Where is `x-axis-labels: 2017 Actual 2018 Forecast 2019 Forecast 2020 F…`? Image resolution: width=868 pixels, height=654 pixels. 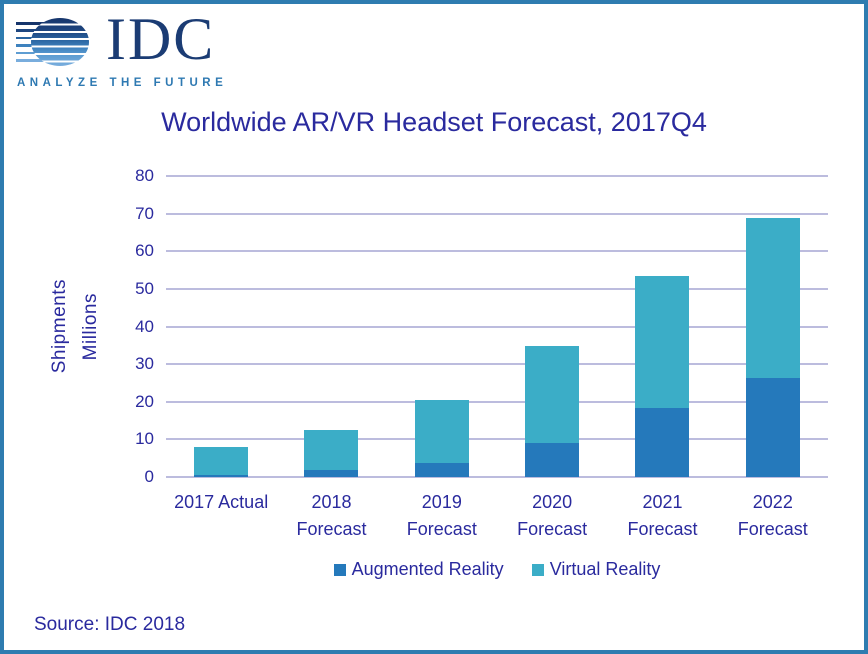 x-axis-labels: 2017 Actual 2018 Forecast 2019 Forecast 2020 F… is located at coordinates (497, 516).